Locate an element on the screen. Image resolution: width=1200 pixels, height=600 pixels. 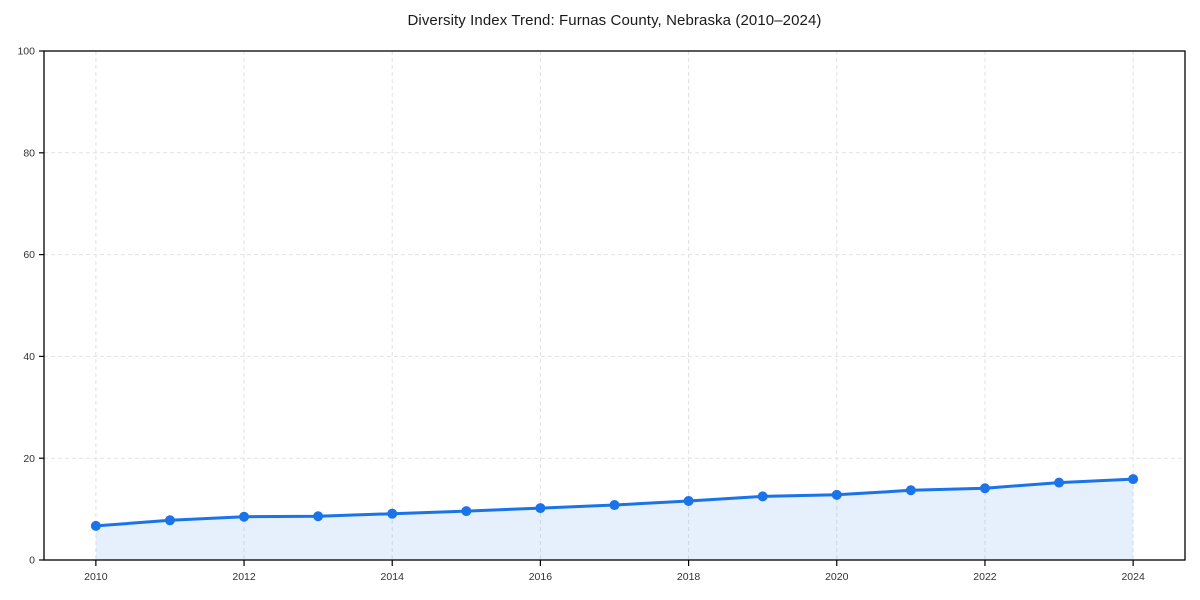
x-tick-label: 2022 is located at coordinates (985, 577).